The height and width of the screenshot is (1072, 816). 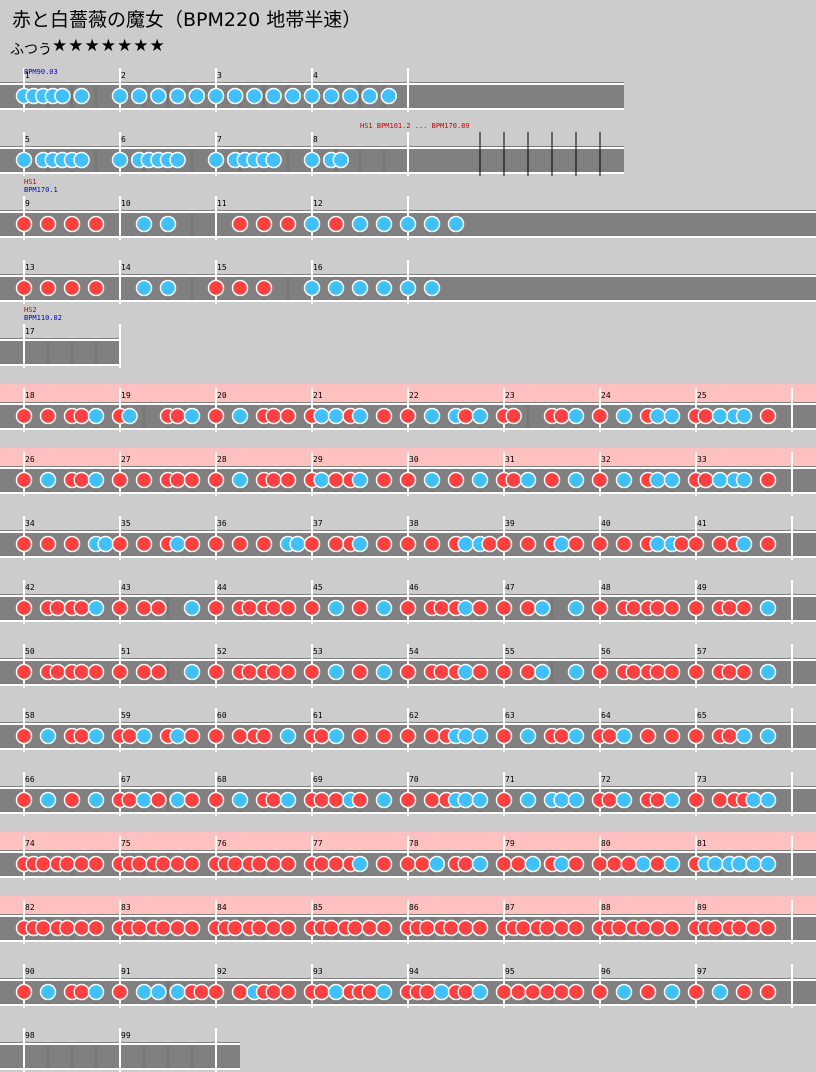 I want to click on measure-number: 68, so click(x=222, y=779).